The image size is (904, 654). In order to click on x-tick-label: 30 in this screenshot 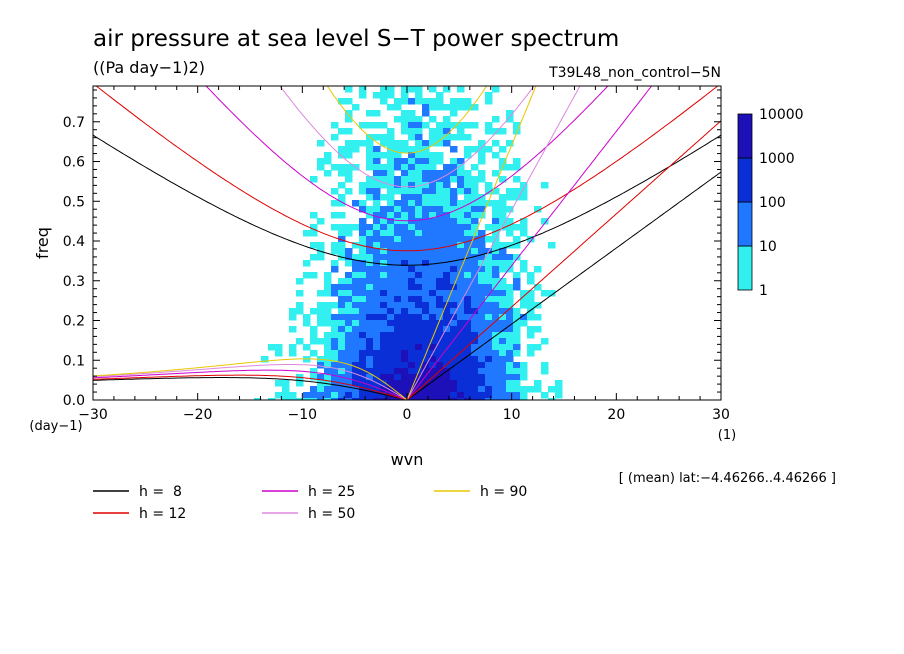, I will do `click(721, 415)`.